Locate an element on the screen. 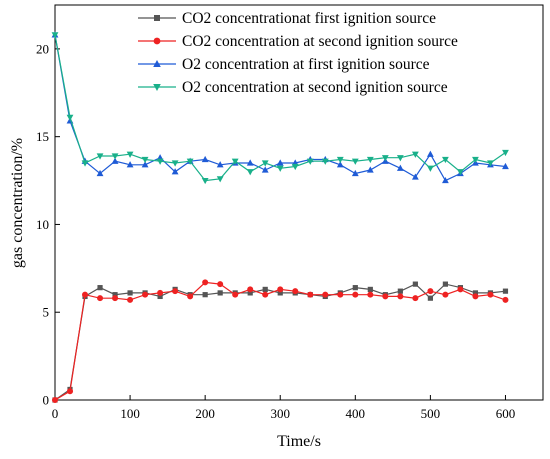  x-tick-label: 0 is located at coordinates (55, 413).